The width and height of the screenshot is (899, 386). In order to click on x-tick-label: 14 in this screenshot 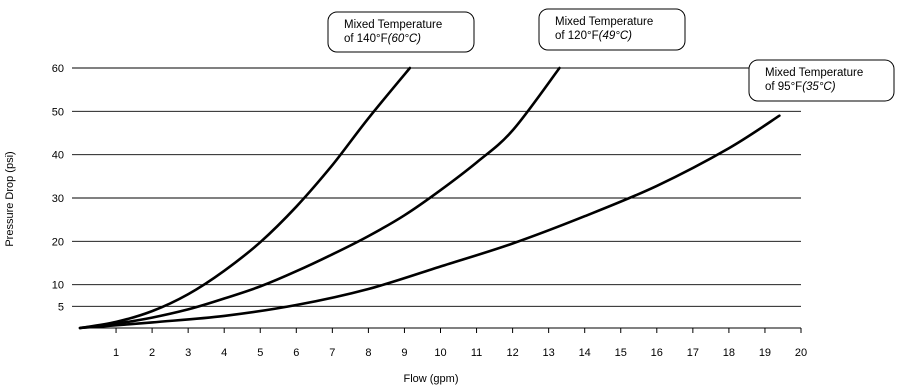, I will do `click(585, 353)`.